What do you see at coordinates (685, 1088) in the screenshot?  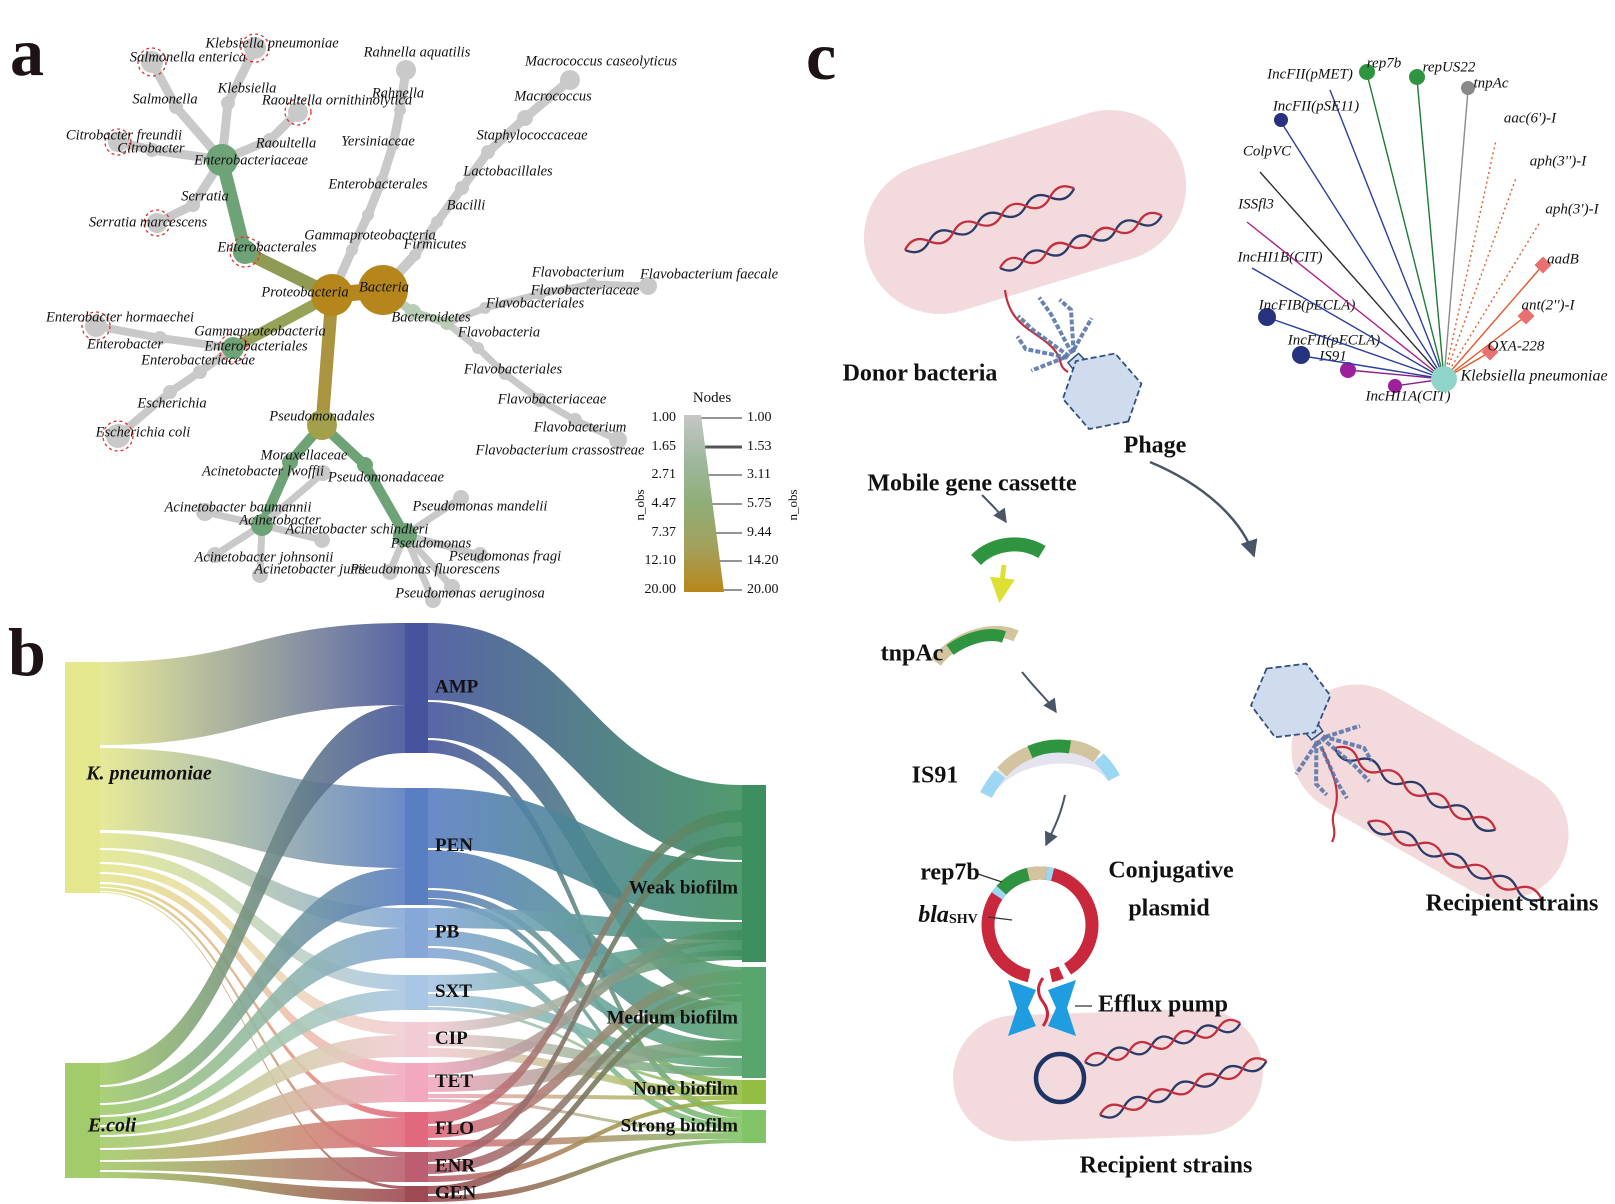 I see `sankey-right-label: None biofilm` at bounding box center [685, 1088].